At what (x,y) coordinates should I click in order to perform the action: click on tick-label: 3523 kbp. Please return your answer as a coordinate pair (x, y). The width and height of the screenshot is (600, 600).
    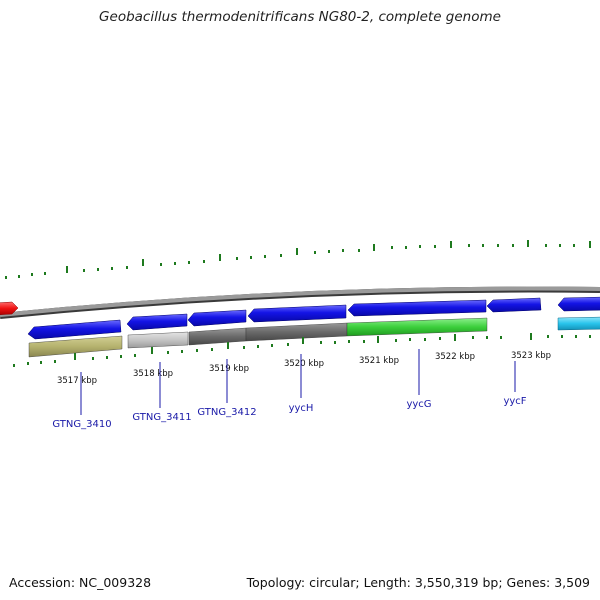
    Looking at the image, I should click on (531, 356).